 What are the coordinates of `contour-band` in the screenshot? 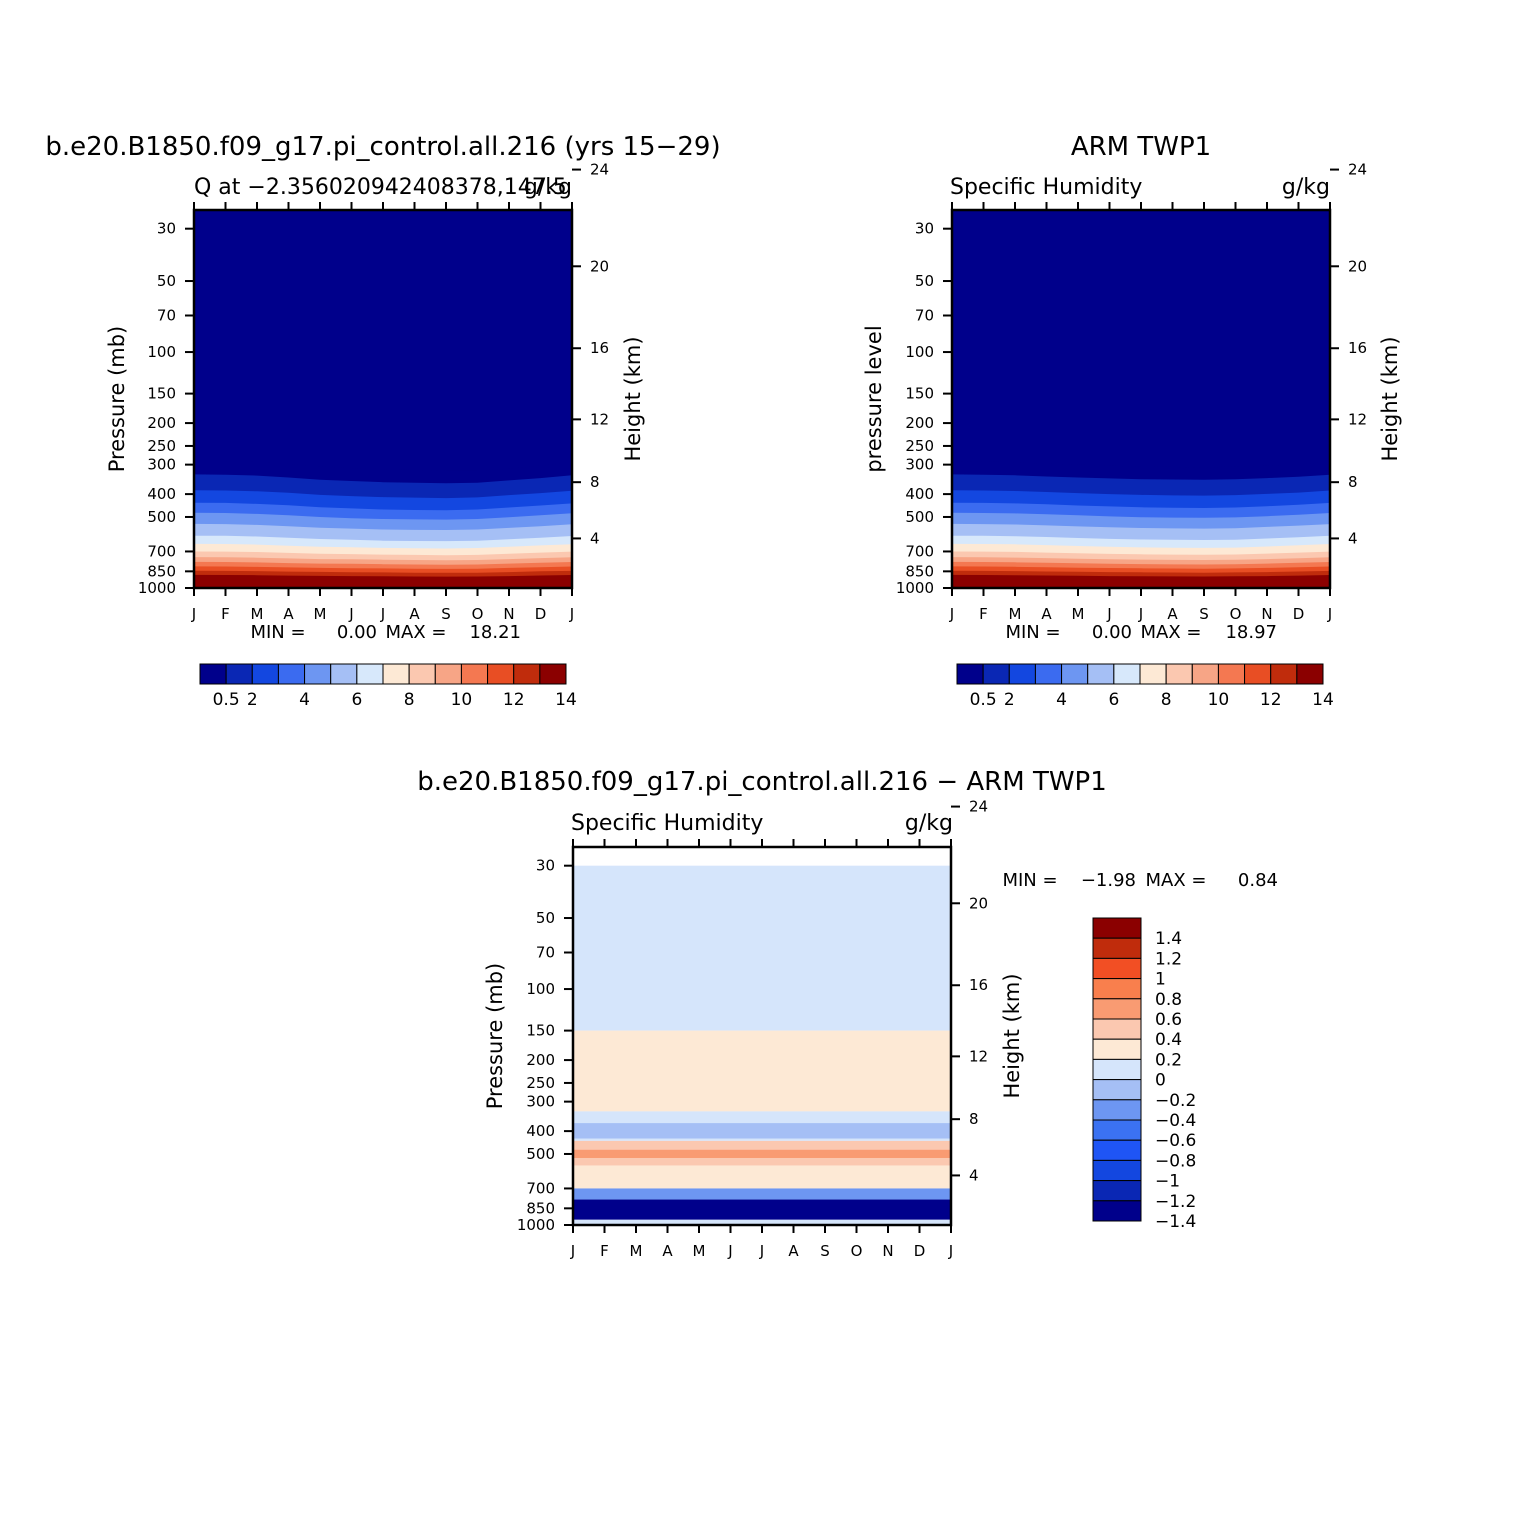 It's located at (383, 583).